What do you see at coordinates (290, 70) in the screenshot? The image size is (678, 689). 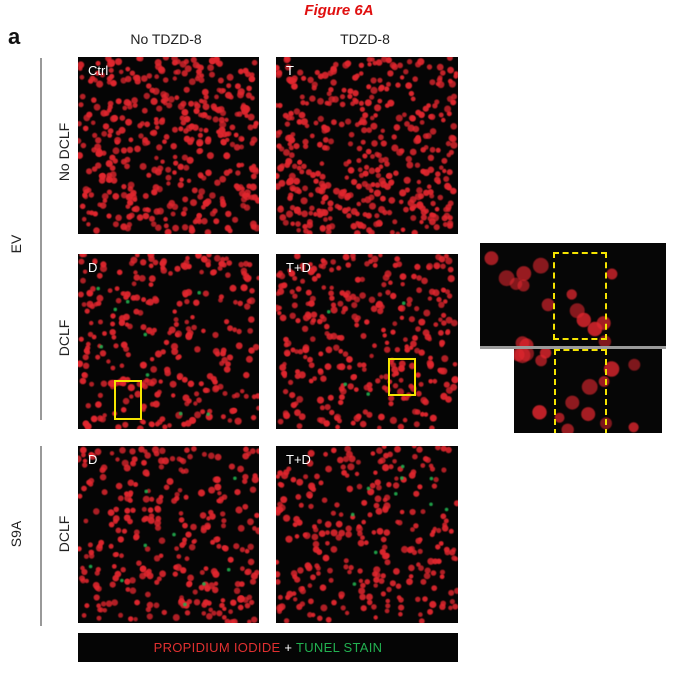 I see `panel-label-t: T` at bounding box center [290, 70].